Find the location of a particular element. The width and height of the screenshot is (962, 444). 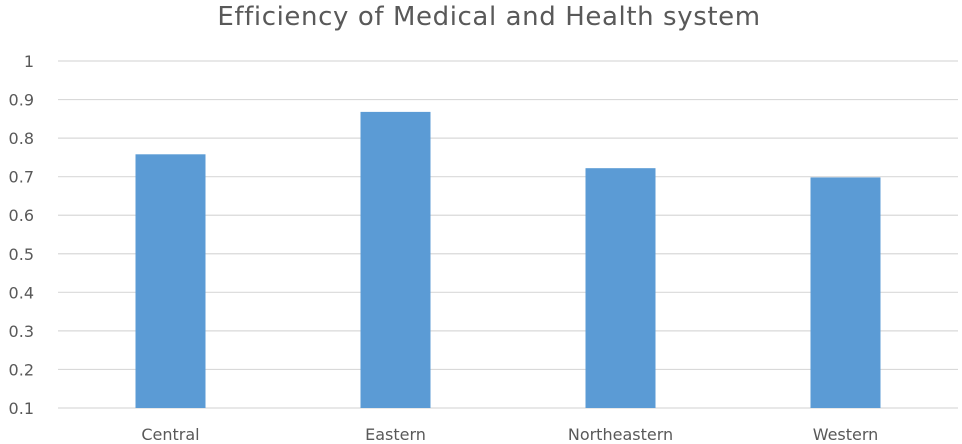

bar-central is located at coordinates (170, 281).